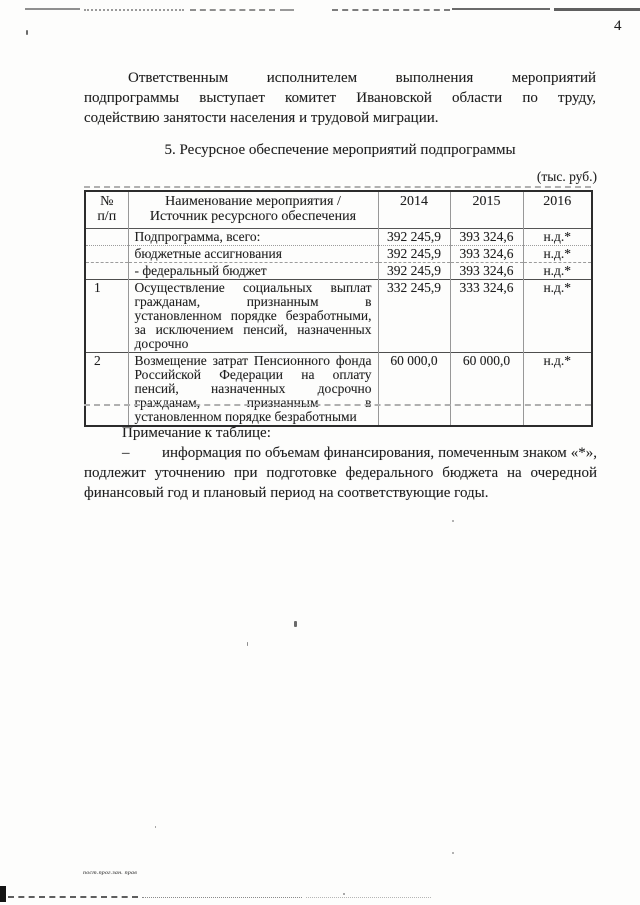  I want to click on cell-num: 2, so click(97, 360).